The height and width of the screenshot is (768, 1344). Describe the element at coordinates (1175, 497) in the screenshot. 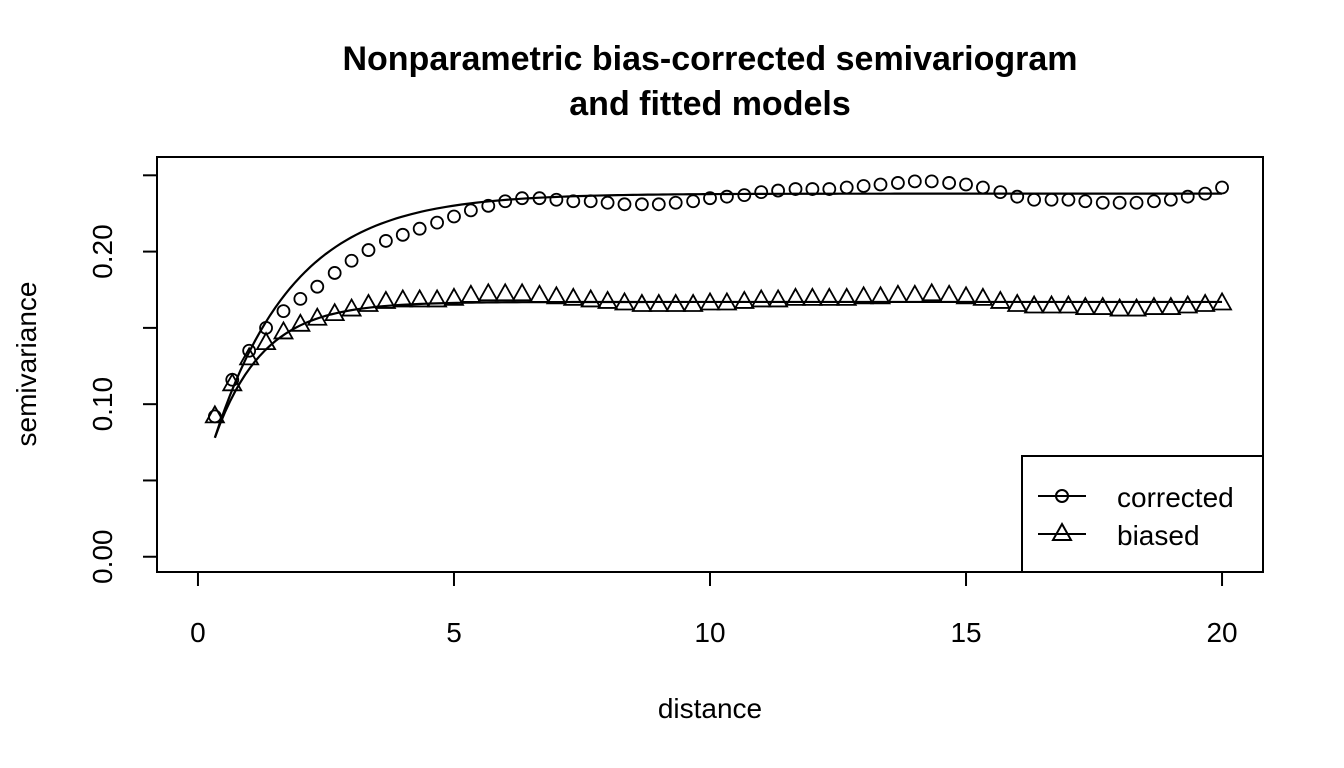

I see `legend-label-corrected: corrected` at that location.